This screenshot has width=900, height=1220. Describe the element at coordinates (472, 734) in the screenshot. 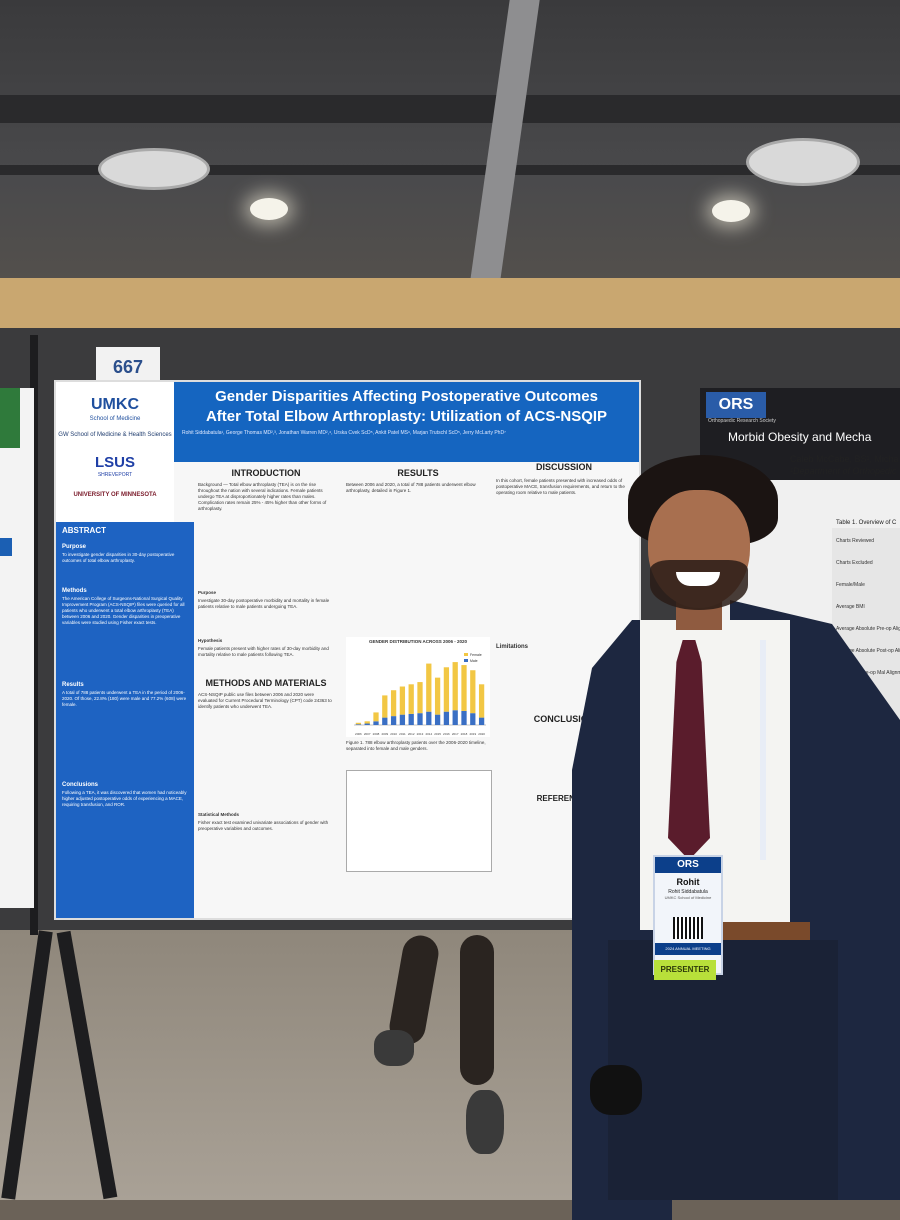

I see `chart-tick-label: 2019` at that location.